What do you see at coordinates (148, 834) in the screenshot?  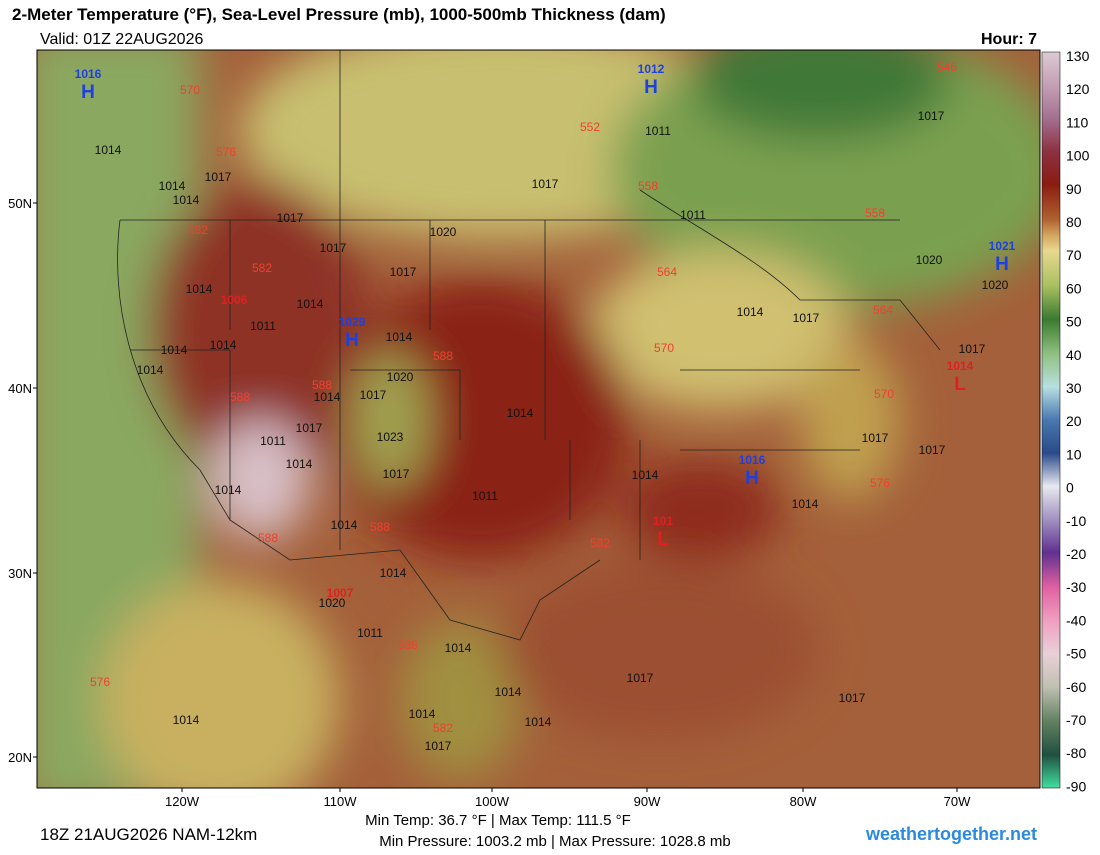 I see `model-run: 18Z 21AUG2026 NAM-12km` at bounding box center [148, 834].